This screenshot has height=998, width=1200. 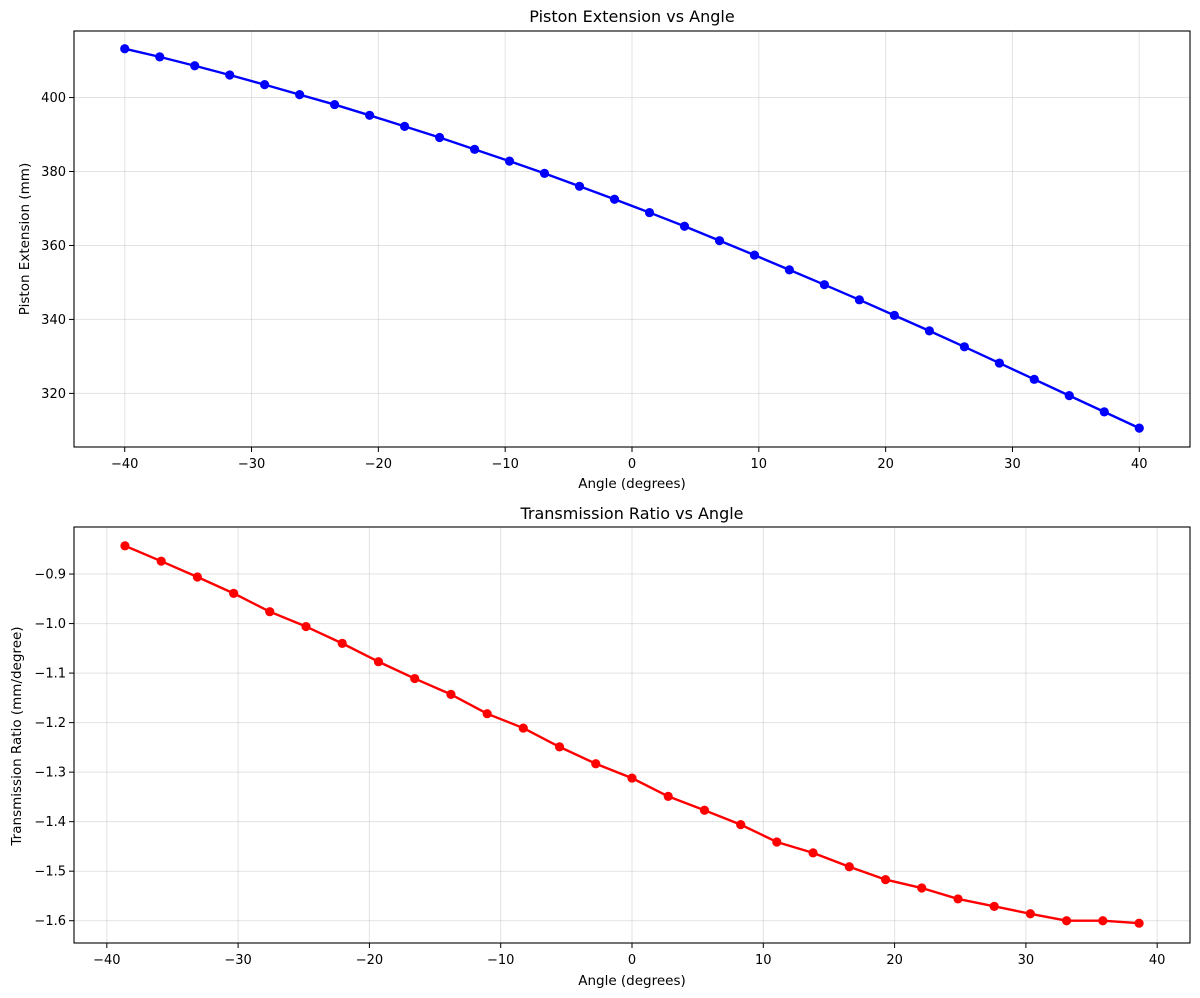 What do you see at coordinates (50, 624) in the screenshot?
I see `y-tick-label: −1.0` at bounding box center [50, 624].